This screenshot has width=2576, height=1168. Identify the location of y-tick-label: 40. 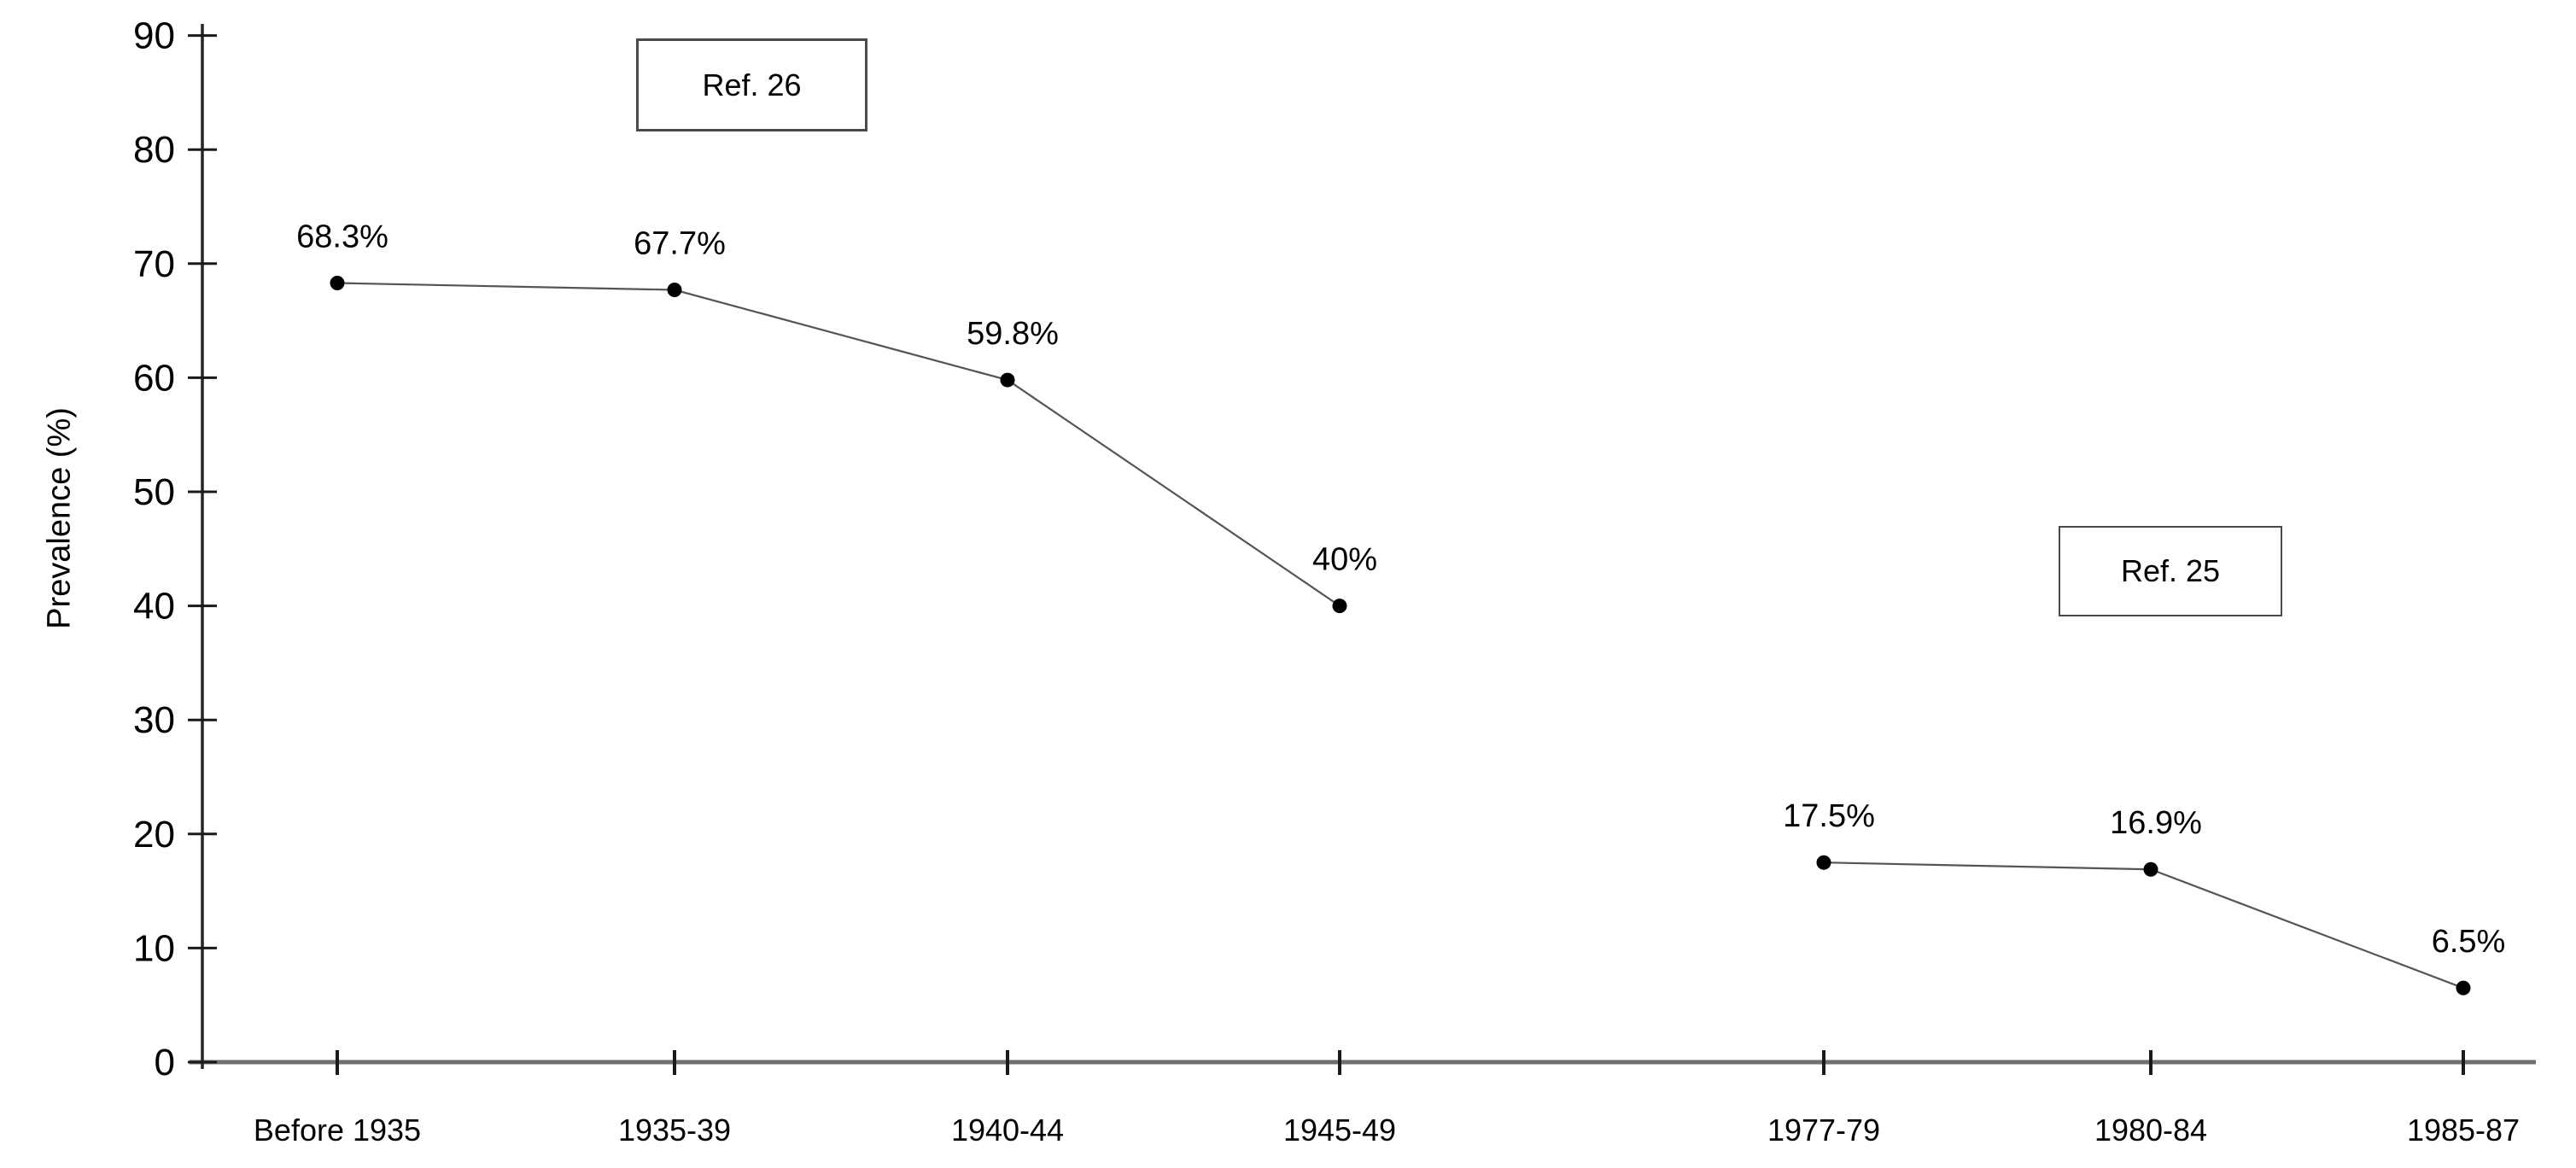
(154, 607).